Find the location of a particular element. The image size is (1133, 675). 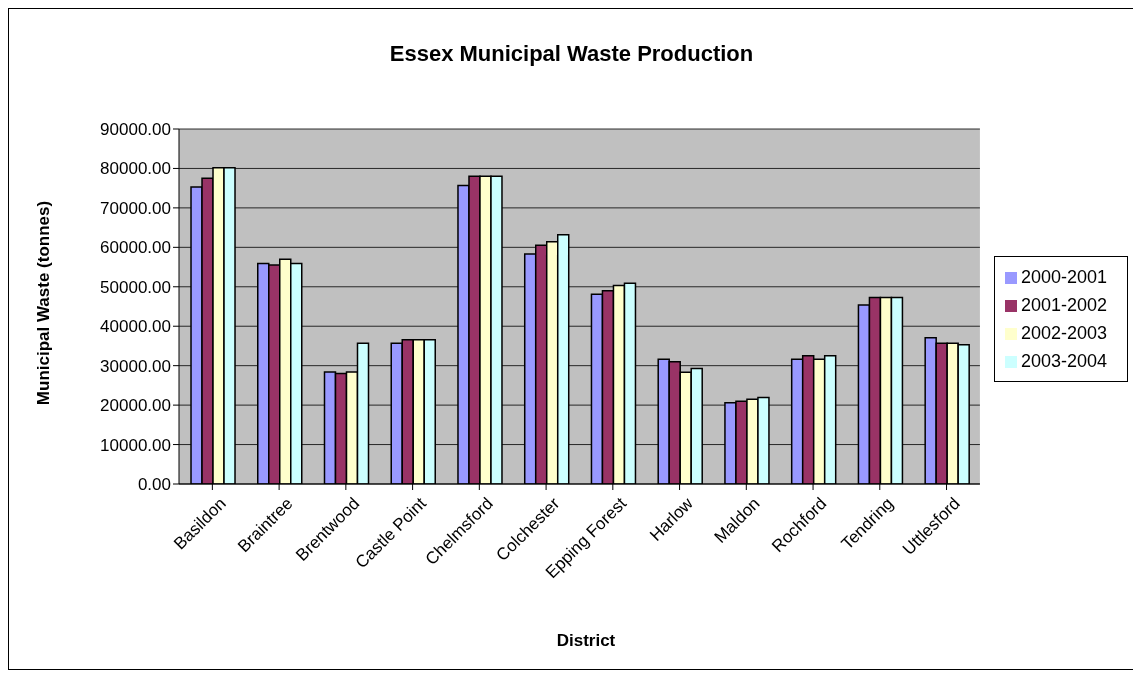

y-tick-label: 70000.00 is located at coordinates (135, 208).